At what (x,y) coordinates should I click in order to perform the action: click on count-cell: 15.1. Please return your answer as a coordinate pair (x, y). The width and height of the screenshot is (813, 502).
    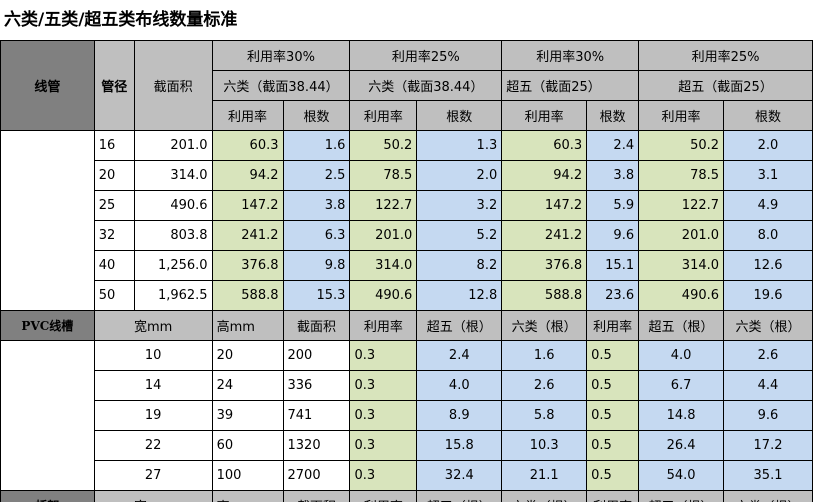
    Looking at the image, I should click on (613, 265).